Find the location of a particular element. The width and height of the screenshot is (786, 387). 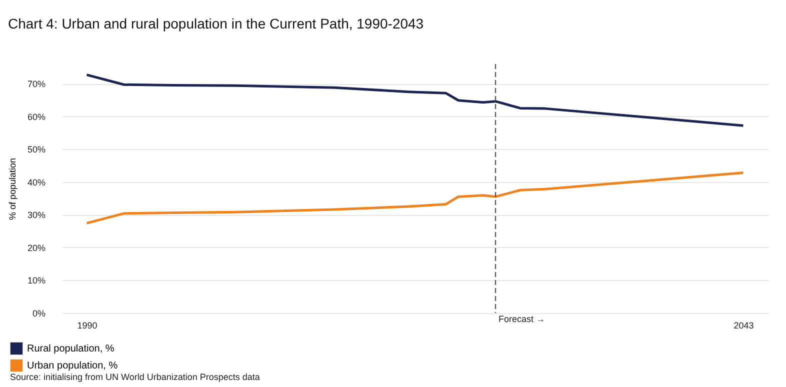

y-tick-label: 70% is located at coordinates (36, 84).